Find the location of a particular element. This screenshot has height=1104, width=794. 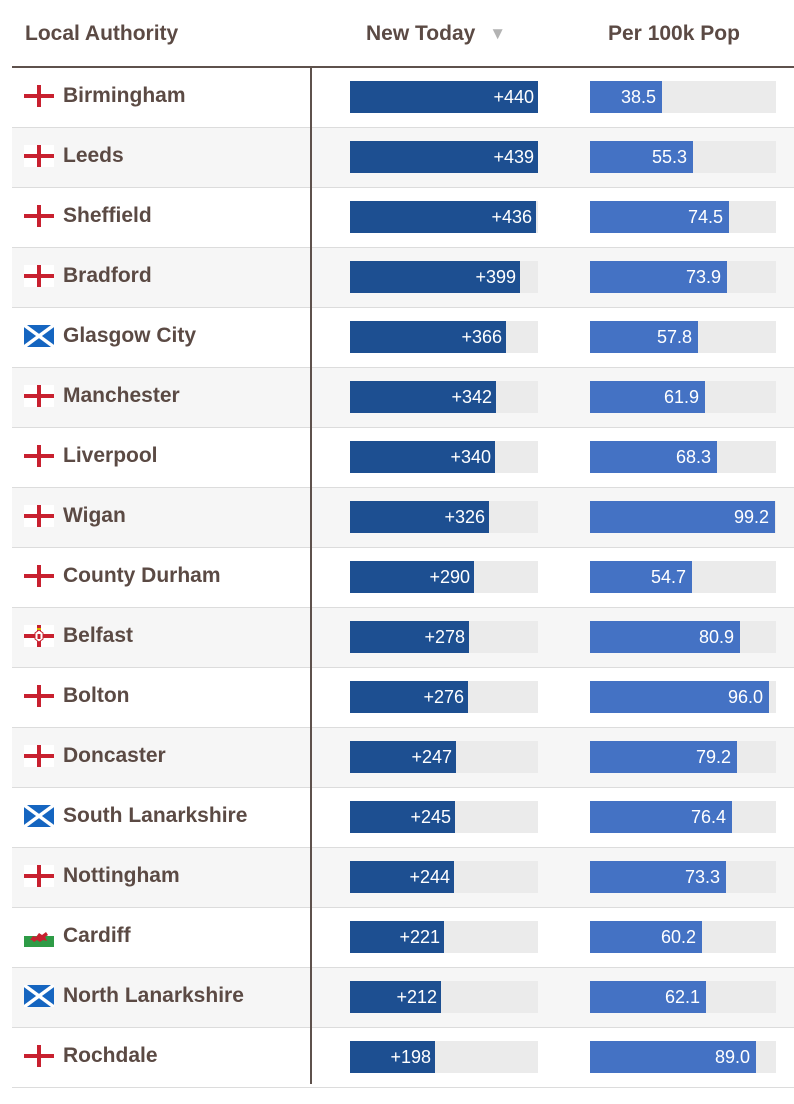

column-divider is located at coordinates (311, 575).